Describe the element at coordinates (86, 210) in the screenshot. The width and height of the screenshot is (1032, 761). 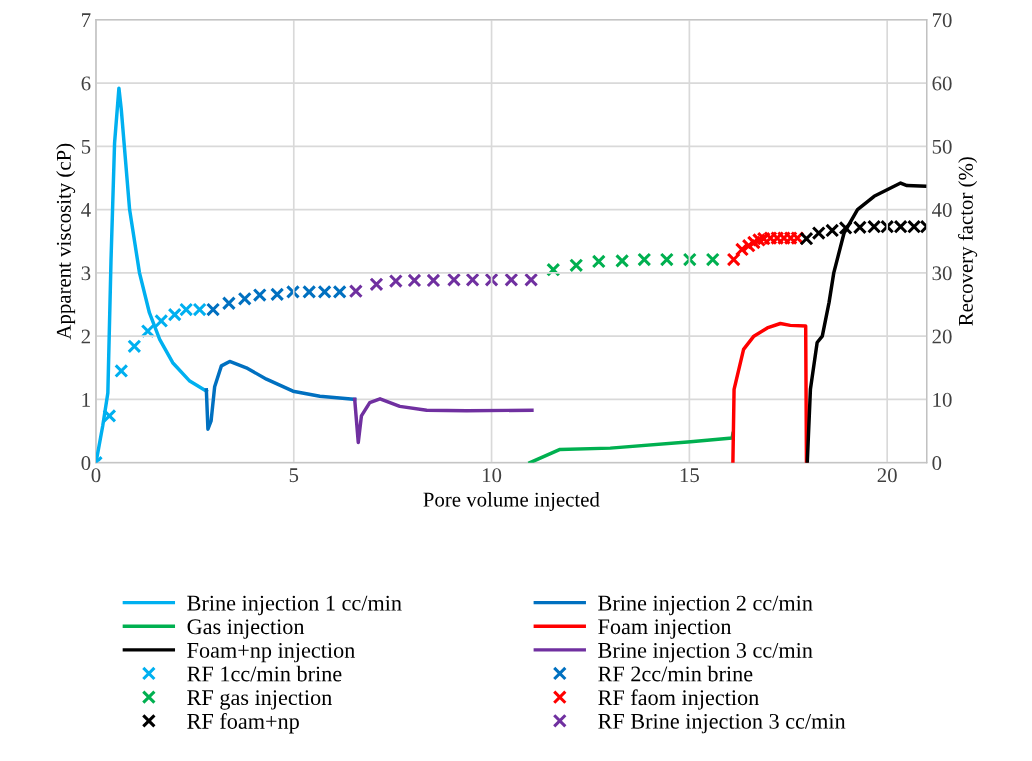
I see `y-tick-label: 4` at that location.